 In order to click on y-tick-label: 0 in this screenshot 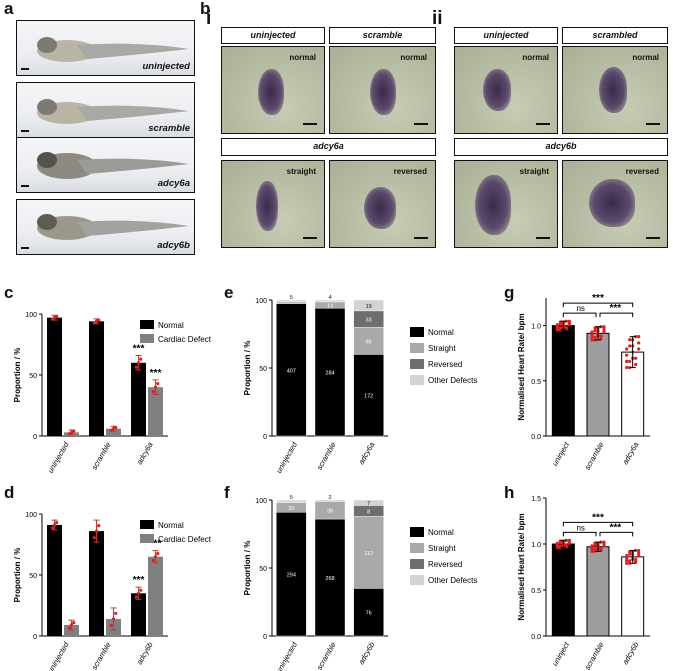, I will do `click(265, 637)`.